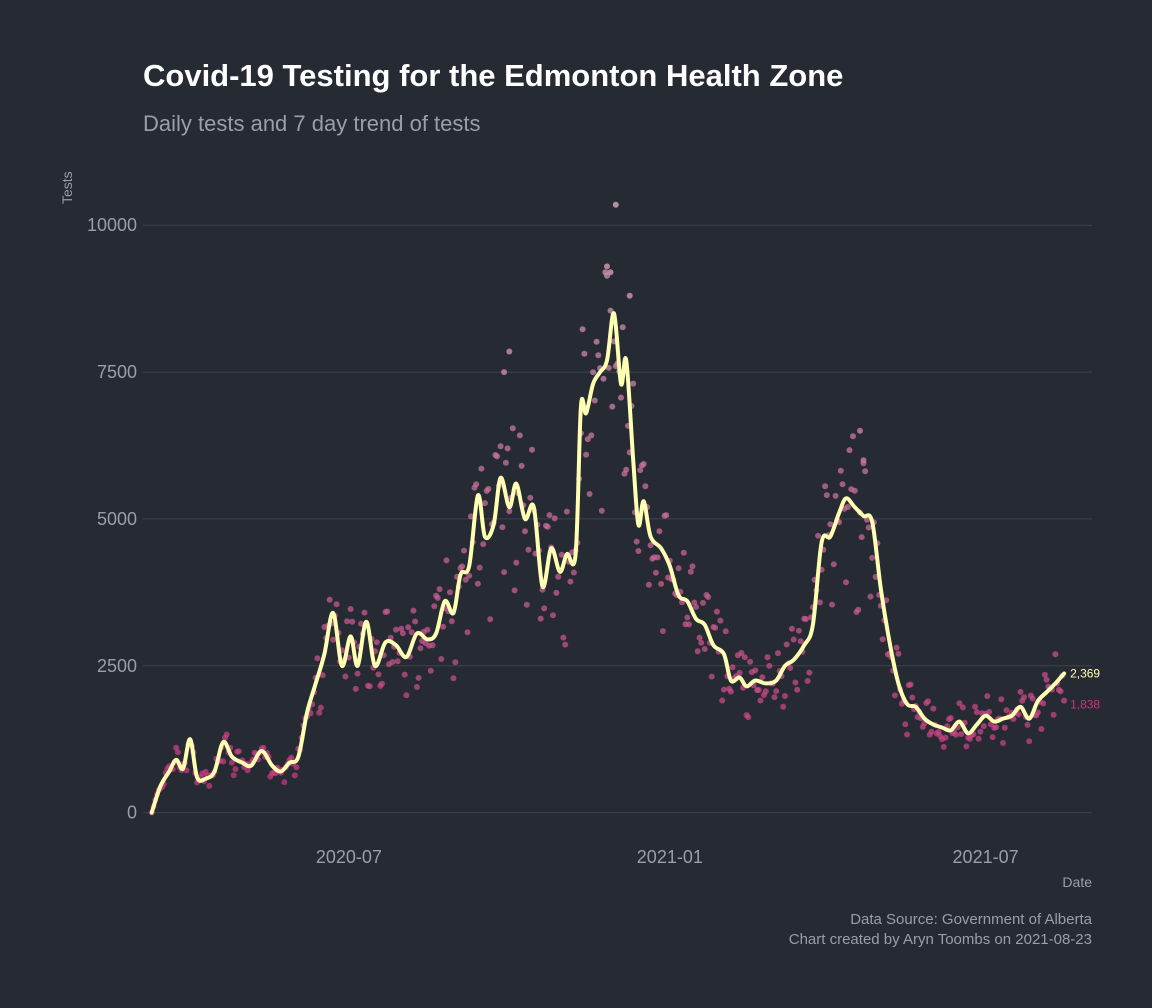 The width and height of the screenshot is (1152, 1008). Describe the element at coordinates (670, 857) in the screenshot. I see `x-tick-label: 2021-01` at that location.